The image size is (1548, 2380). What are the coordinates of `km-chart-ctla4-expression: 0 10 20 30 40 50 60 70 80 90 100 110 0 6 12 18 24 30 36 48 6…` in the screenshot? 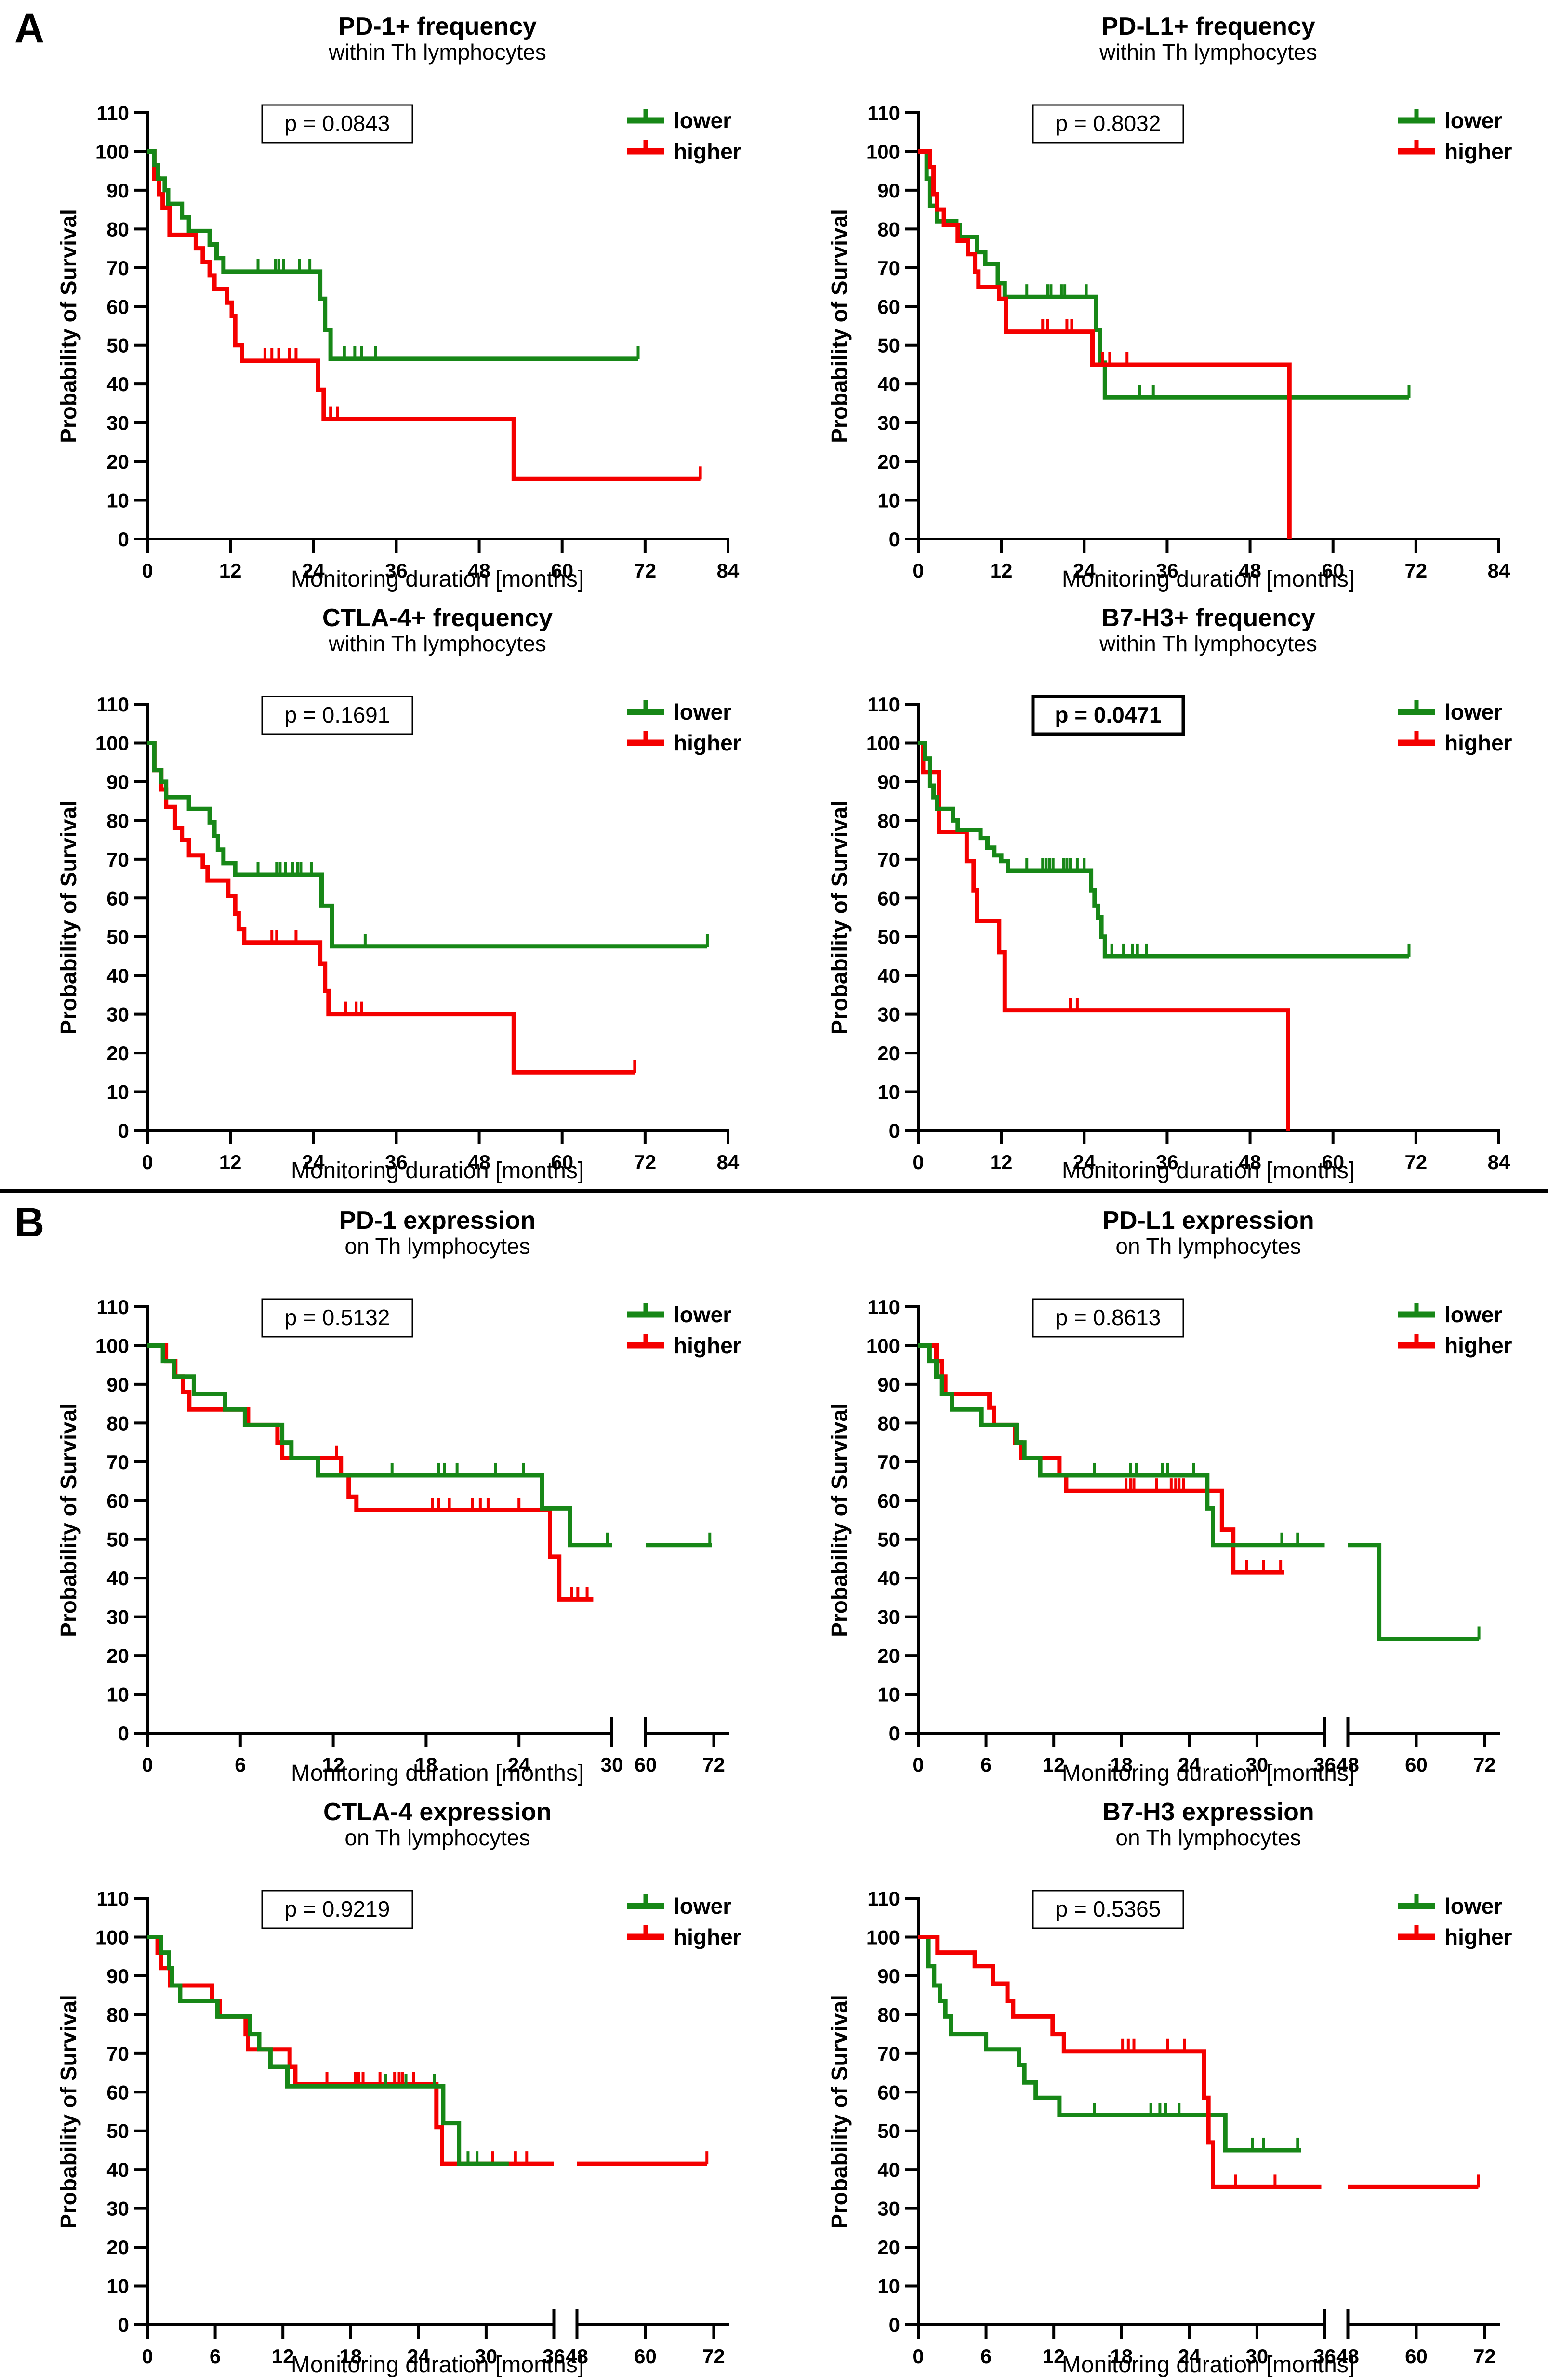 It's located at (388, 2084).